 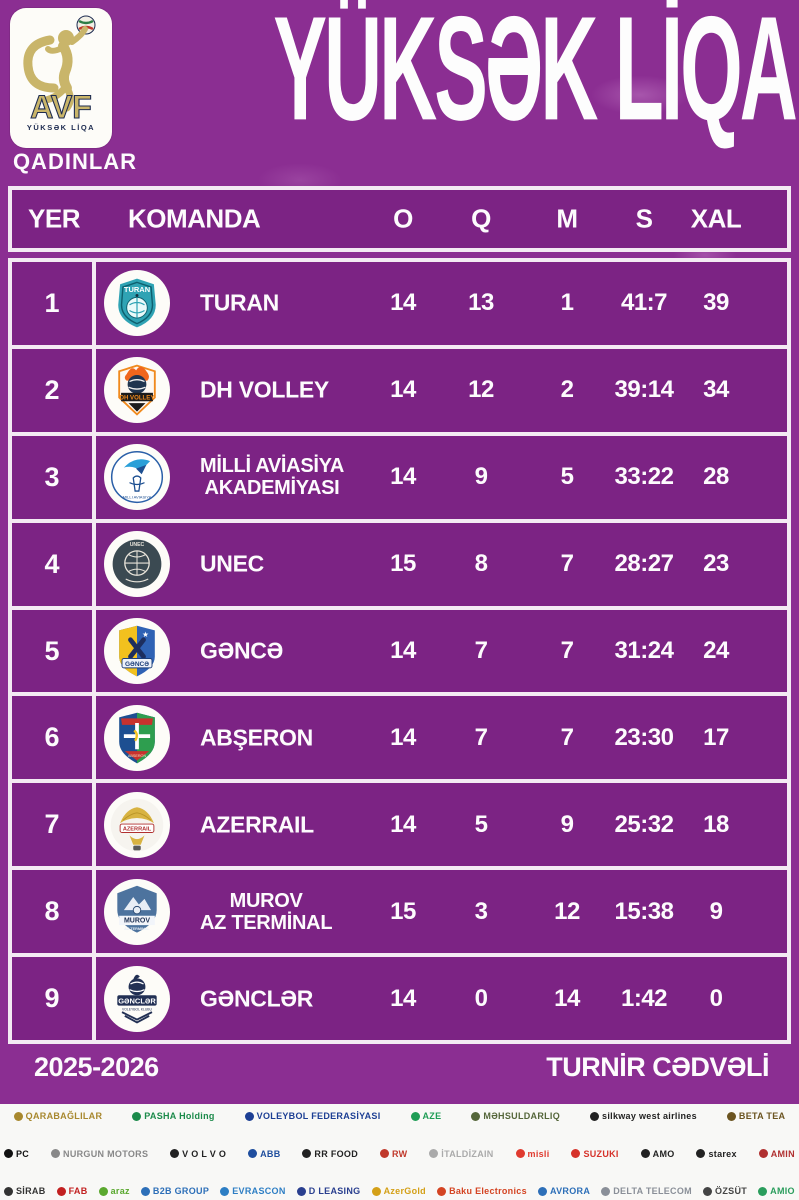 I want to click on stat-q: 3, so click(x=481, y=911).